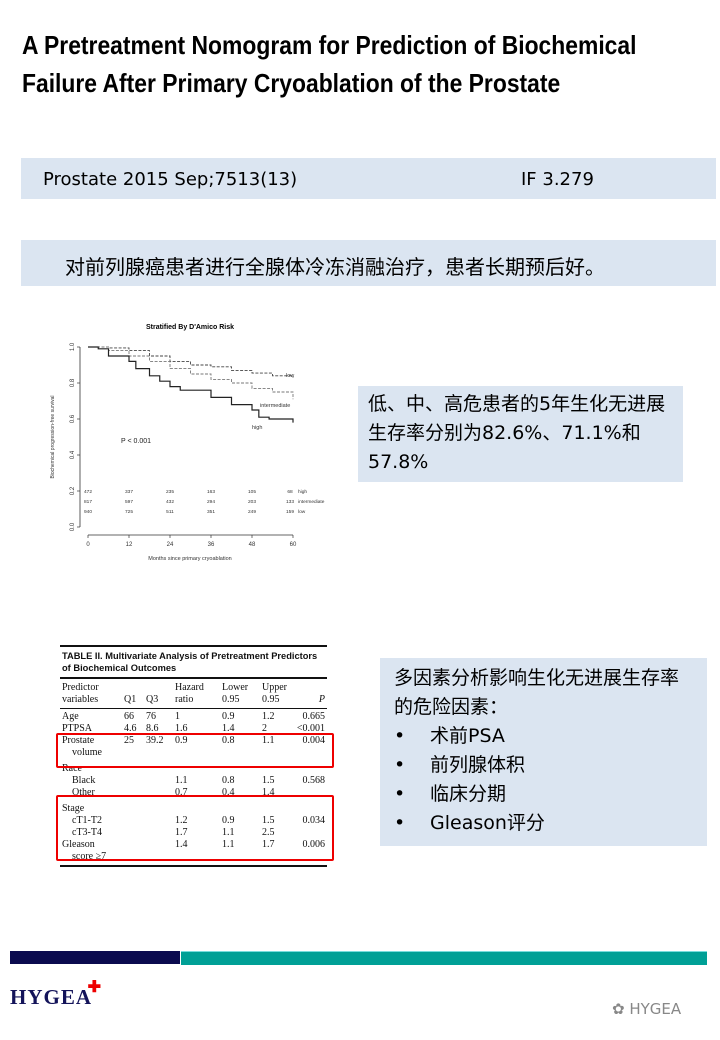  Describe the element at coordinates (130, 699) in the screenshot. I see `cell: Q1` at that location.